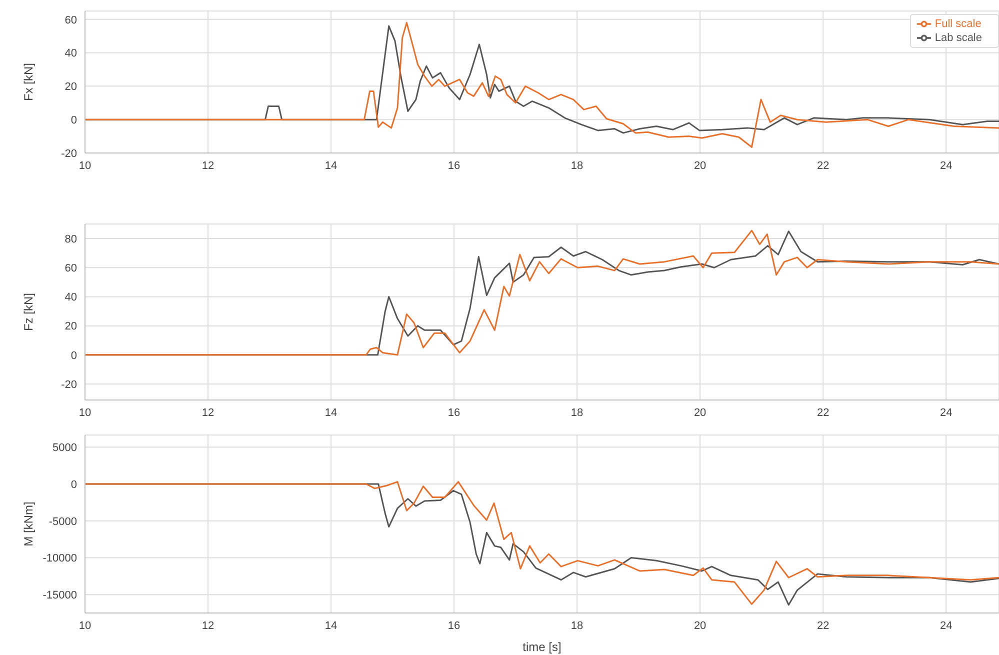 The width and height of the screenshot is (999, 655). Describe the element at coordinates (62, 522) in the screenshot. I see `y-tick-label: -5000` at that location.